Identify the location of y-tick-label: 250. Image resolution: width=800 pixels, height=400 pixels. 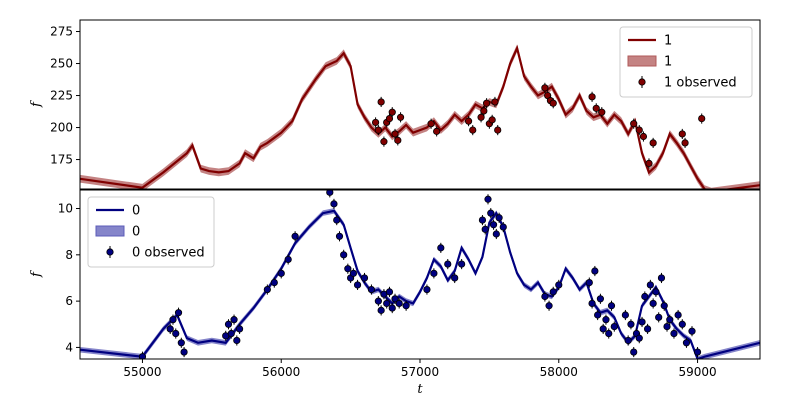
(61, 64).